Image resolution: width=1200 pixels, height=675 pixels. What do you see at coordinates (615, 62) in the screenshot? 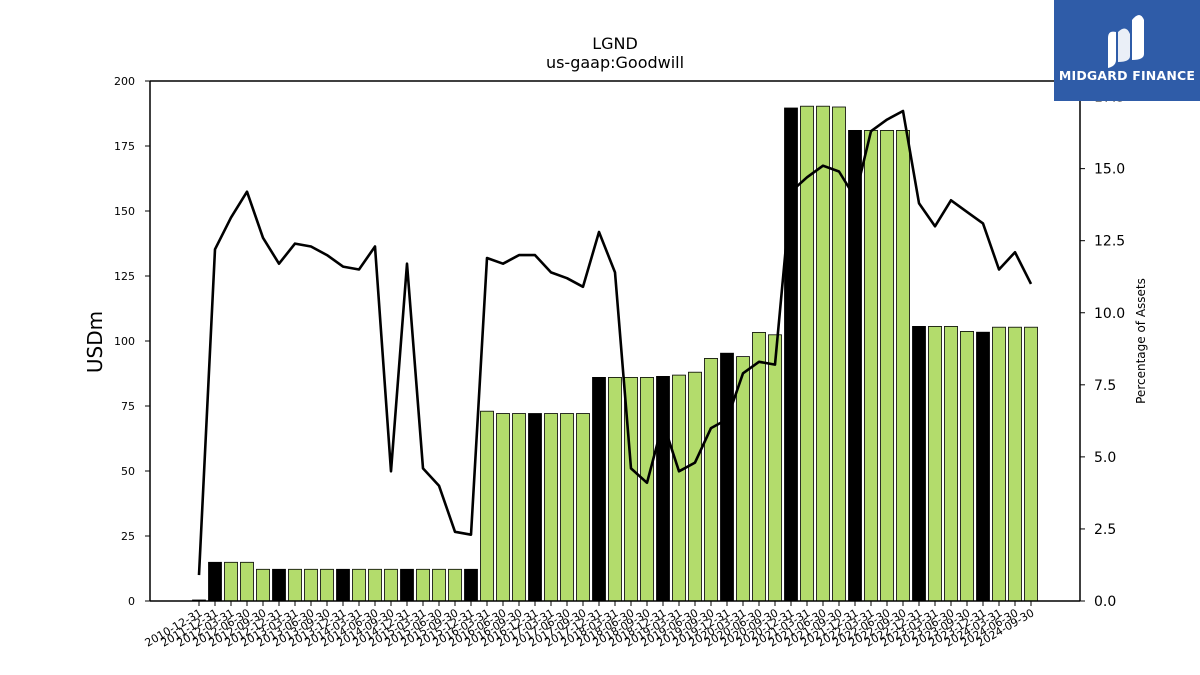
I see `chart-subtitle: us-gaap:Goodwill` at bounding box center [615, 62].